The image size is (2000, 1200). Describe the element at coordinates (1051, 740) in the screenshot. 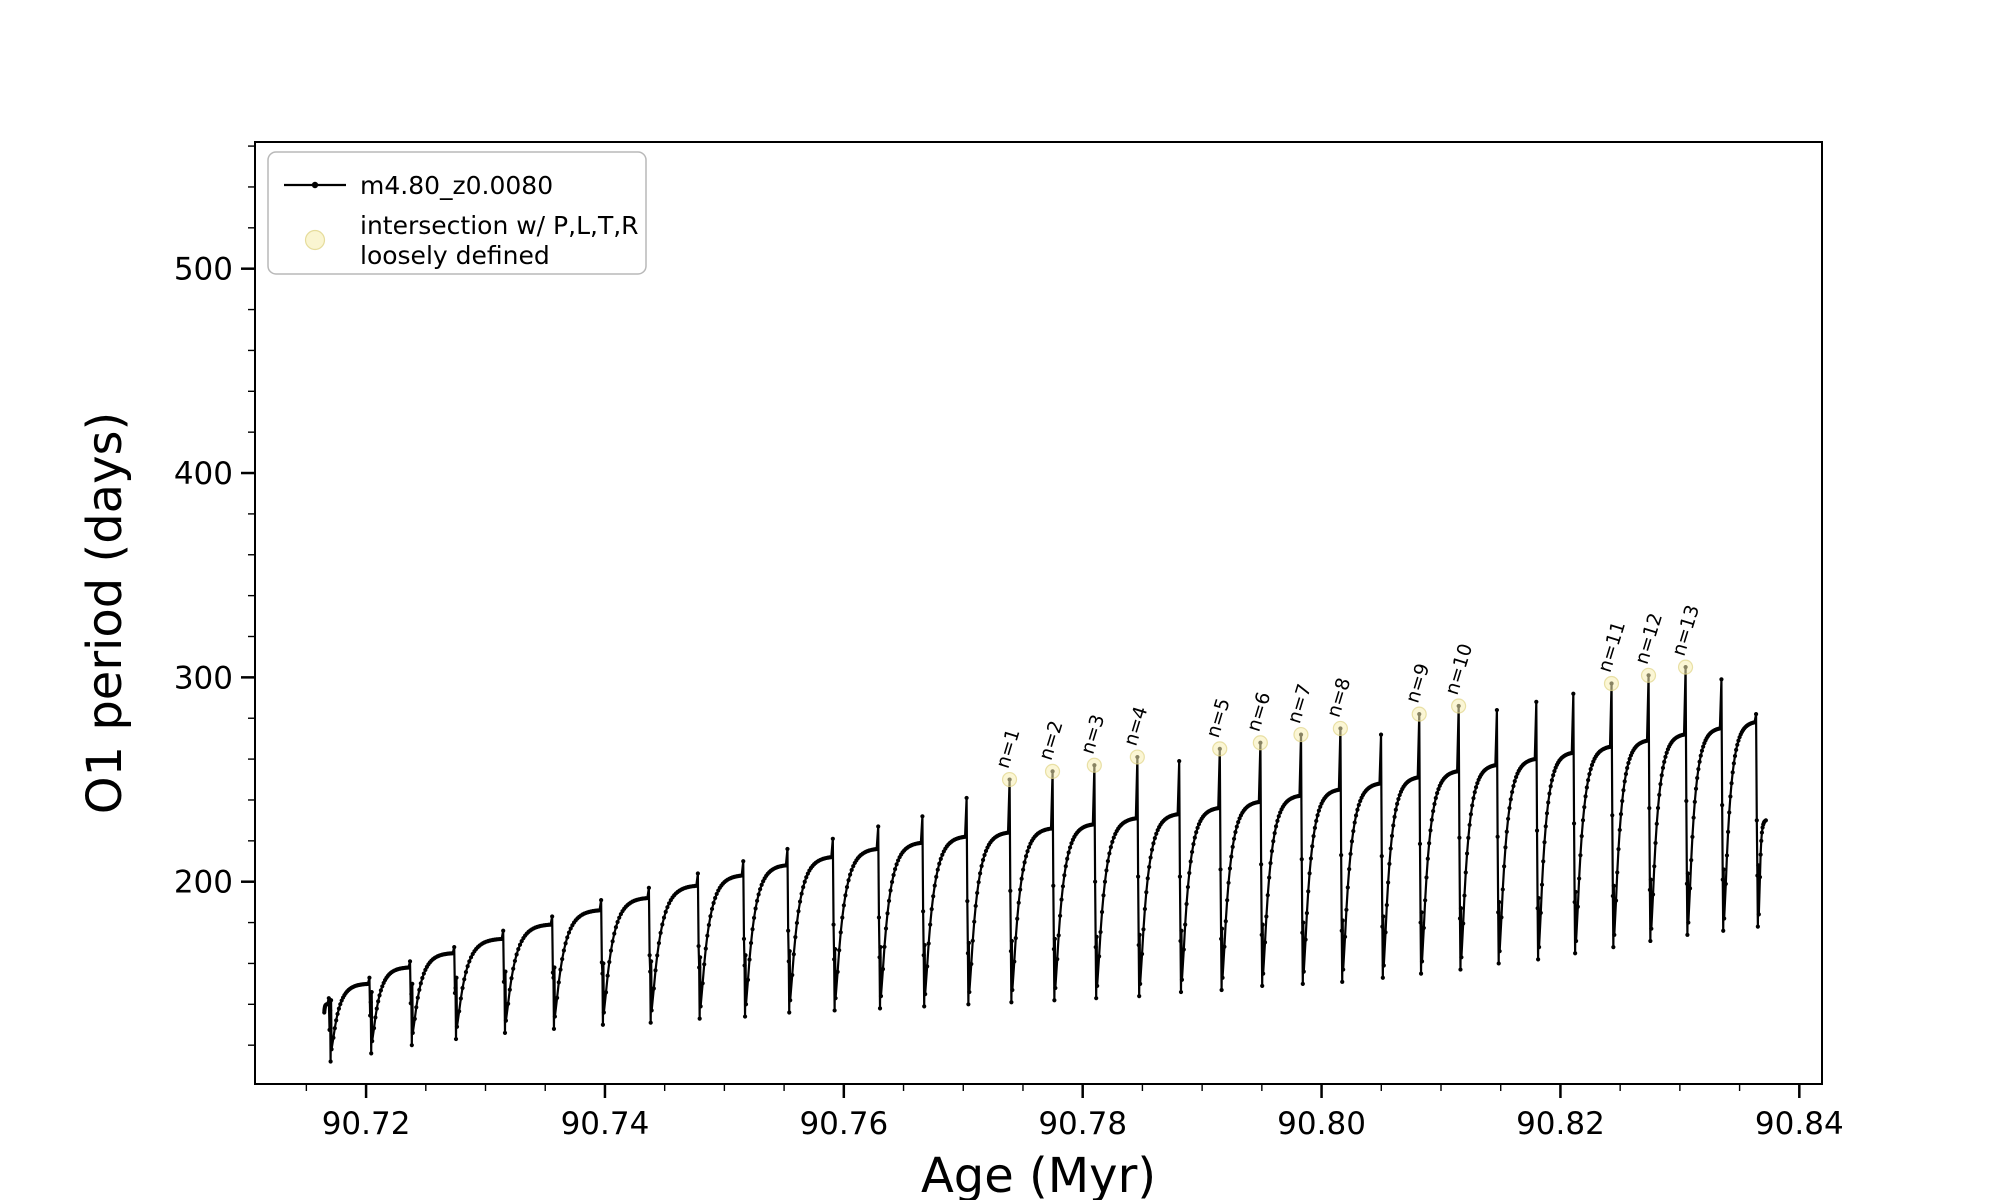

I see `annotation-n-2: n=2` at that location.